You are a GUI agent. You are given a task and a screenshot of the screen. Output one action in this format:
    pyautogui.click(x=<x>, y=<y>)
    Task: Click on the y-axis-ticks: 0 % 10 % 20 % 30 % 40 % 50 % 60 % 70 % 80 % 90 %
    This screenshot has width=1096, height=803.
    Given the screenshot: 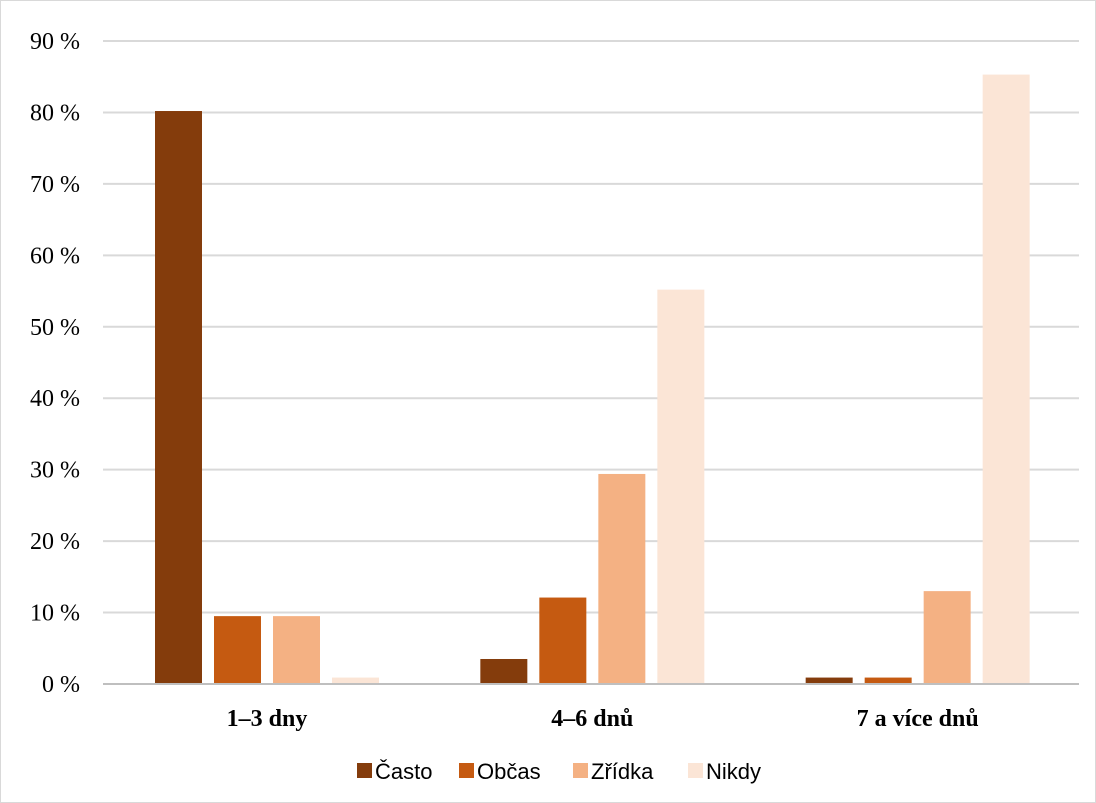 What is the action you would take?
    pyautogui.click(x=55, y=363)
    